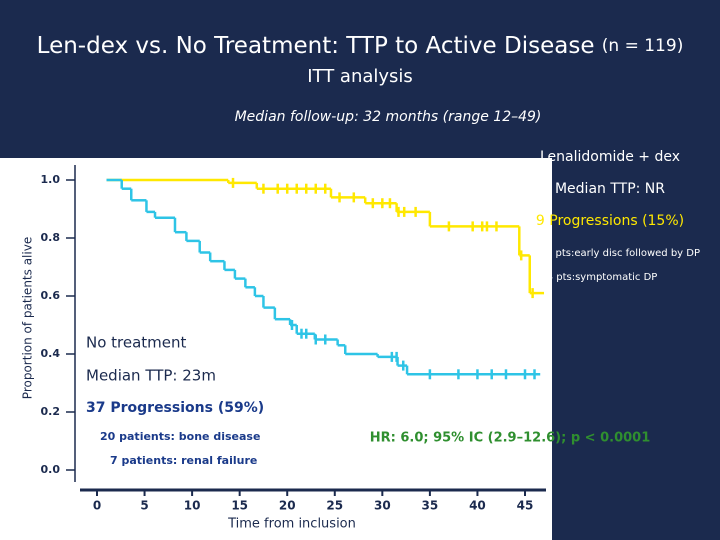  What do you see at coordinates (51, 411) in the screenshot?
I see `y-tick-label: 0.2` at bounding box center [51, 411].